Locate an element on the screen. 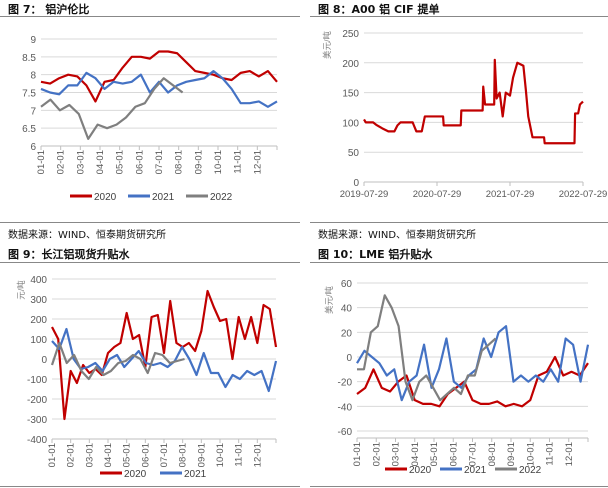 The width and height of the screenshot is (608, 488). y-tick-label: -200 is located at coordinates (37, 400).